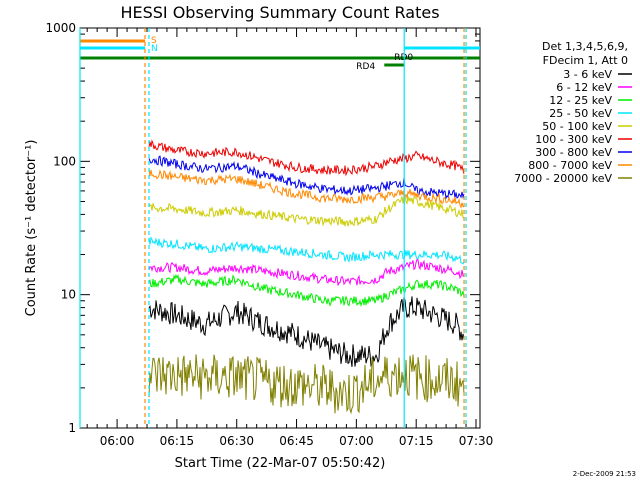 Image resolution: width=640 pixels, height=480 pixels. What do you see at coordinates (280, 54) in the screenshot?
I see `status-bars: SNRD0RD4` at bounding box center [280, 54].